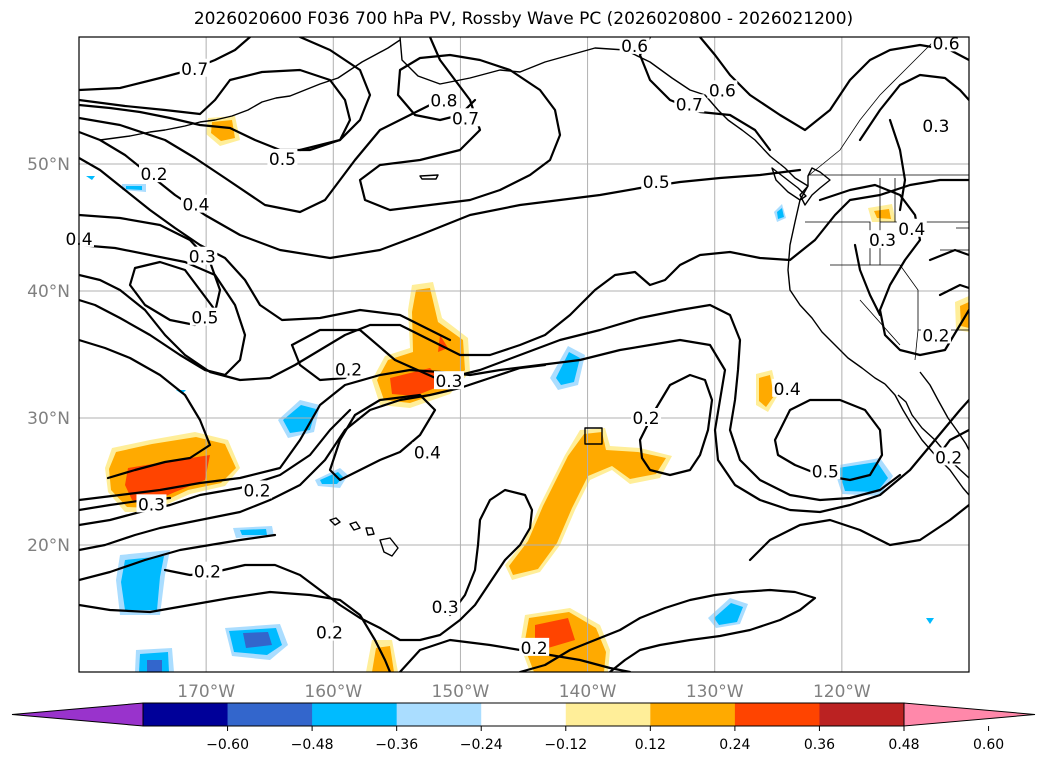 The width and height of the screenshot is (1047, 765). What do you see at coordinates (333, 692) in the screenshot?
I see `lon-label: 160°W` at bounding box center [333, 692].